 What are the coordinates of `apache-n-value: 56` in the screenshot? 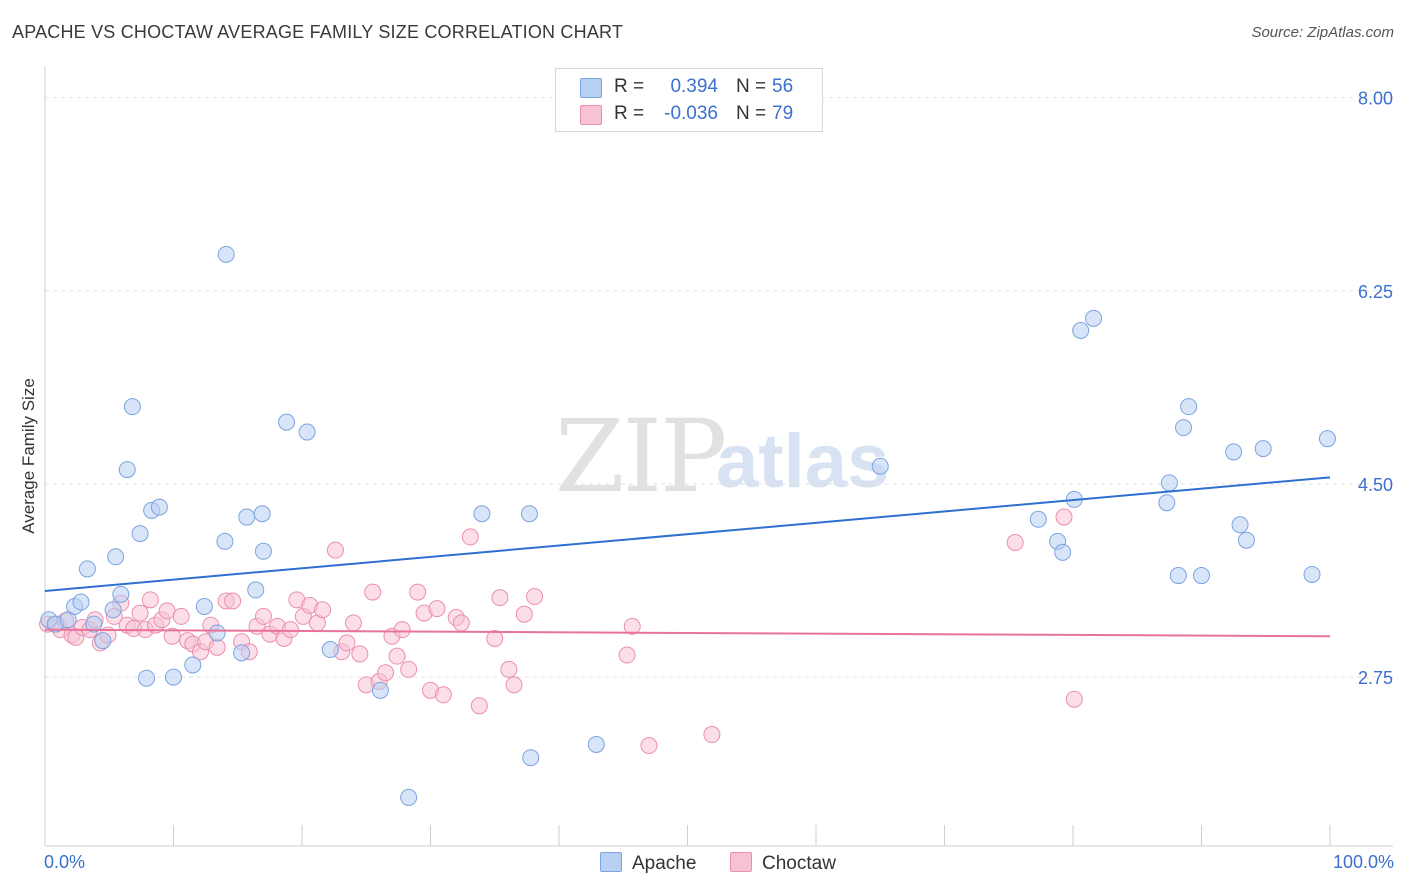 It's located at (783, 86).